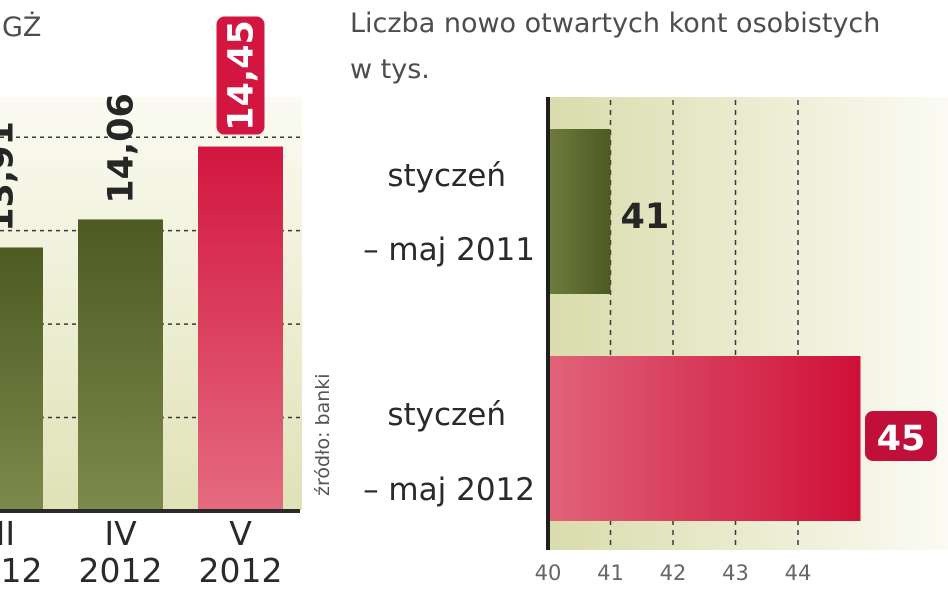  Describe the element at coordinates (449, 250) in the screenshot. I see `right-category-line2: – maj 2011` at that location.